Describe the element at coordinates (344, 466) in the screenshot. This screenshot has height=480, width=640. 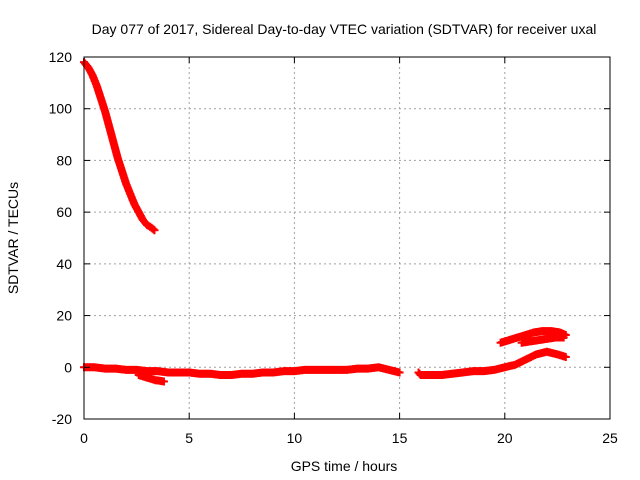
I see `x-axis-label: GPS time / hours` at that location.